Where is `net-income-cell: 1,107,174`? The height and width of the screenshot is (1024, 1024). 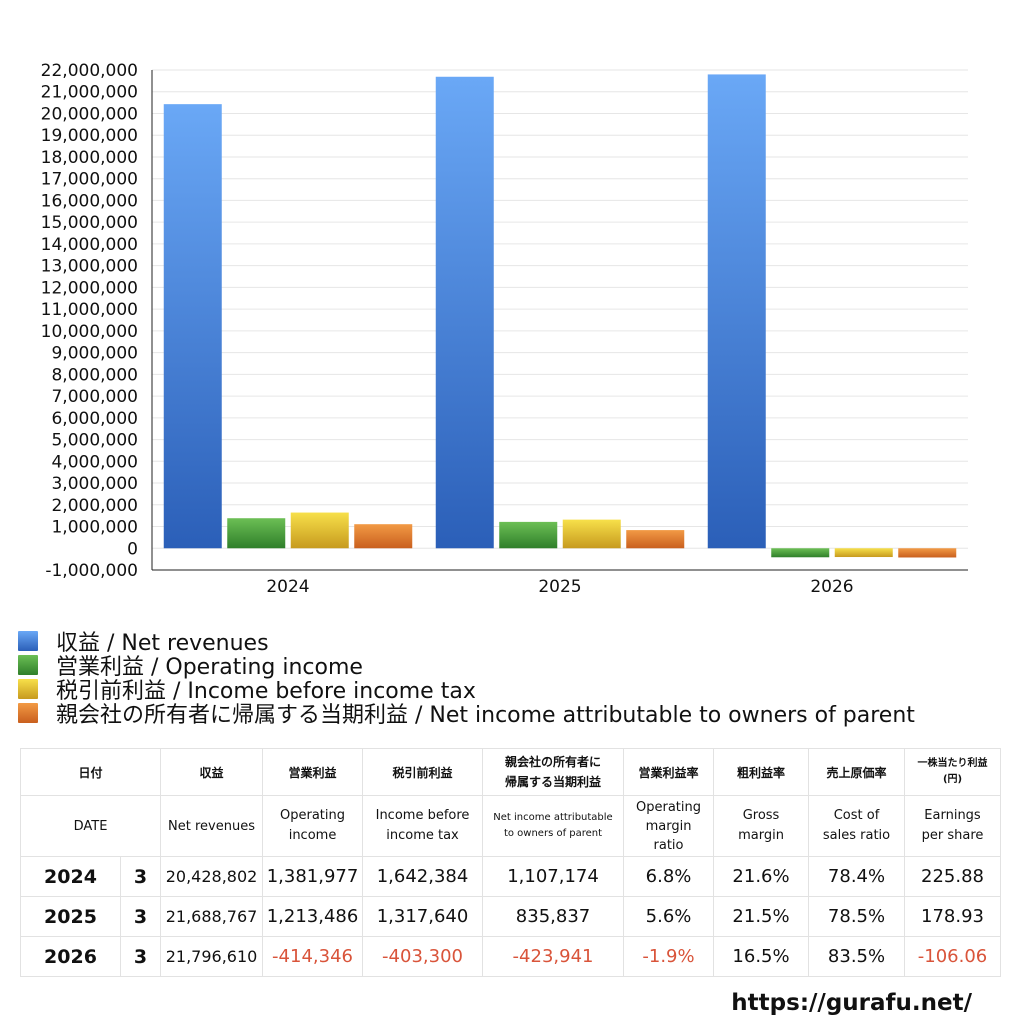 net-income-cell: 1,107,174 is located at coordinates (553, 876).